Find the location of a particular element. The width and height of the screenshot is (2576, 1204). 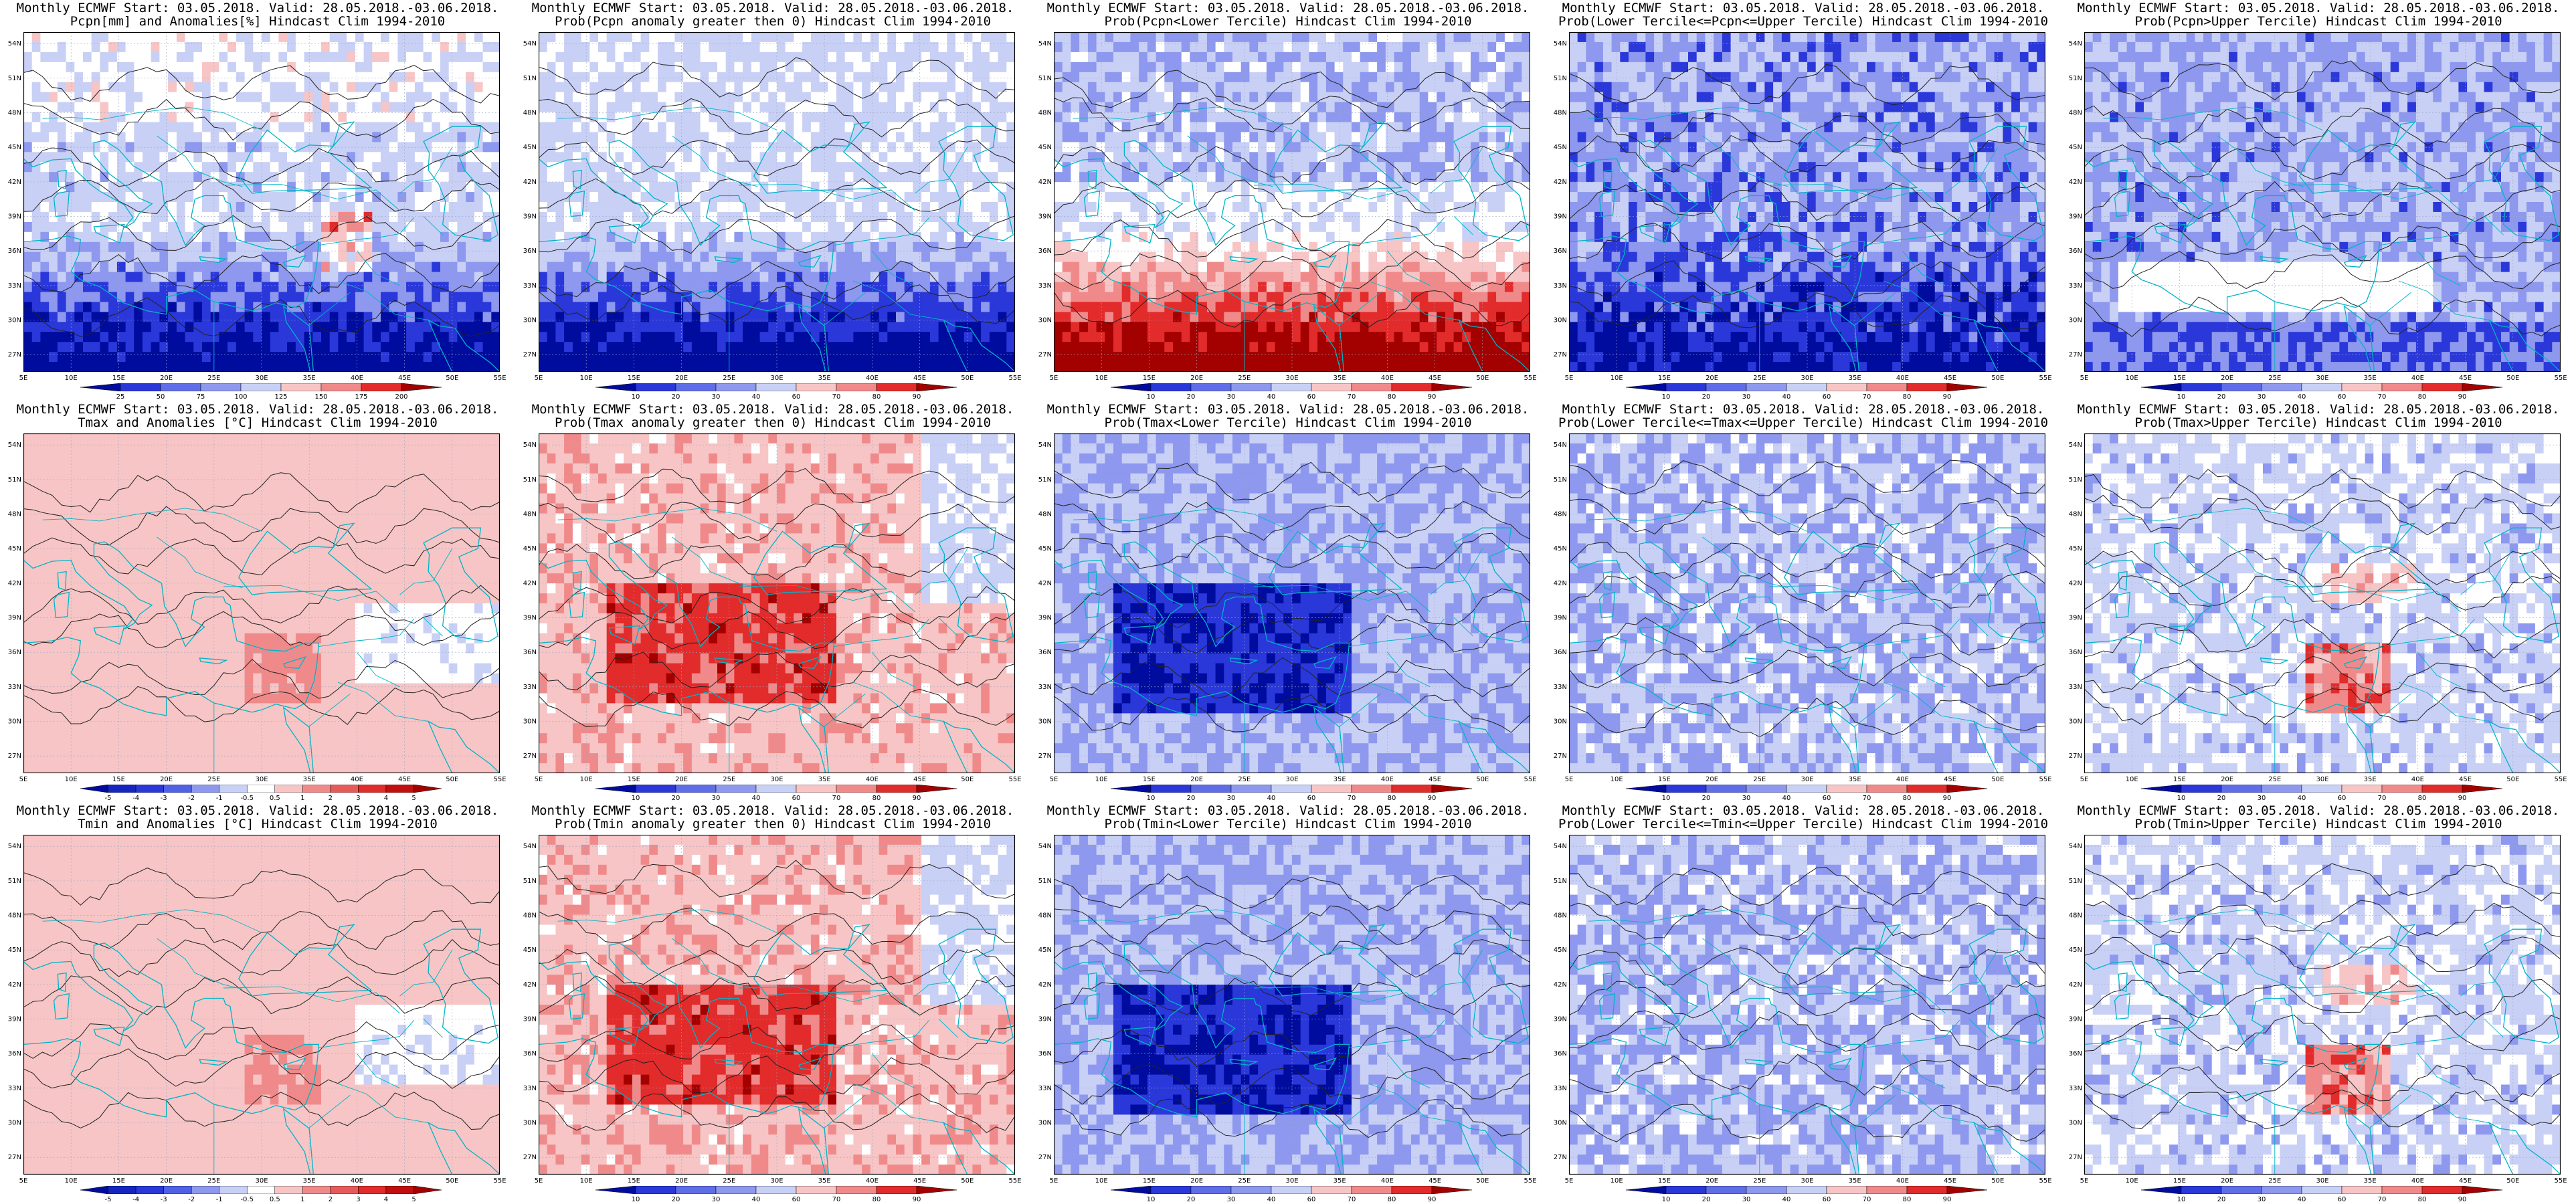

colorbar-label: -2 is located at coordinates (191, 1199).